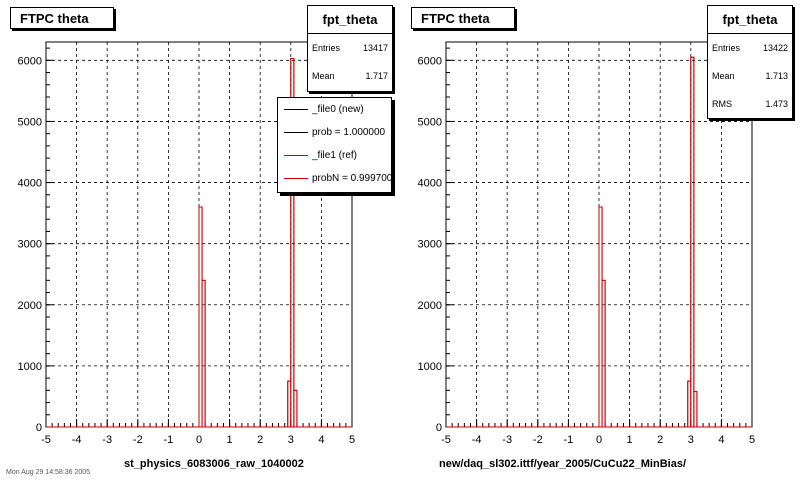  I want to click on legend-label: prob = 1.000000, so click(349, 132).